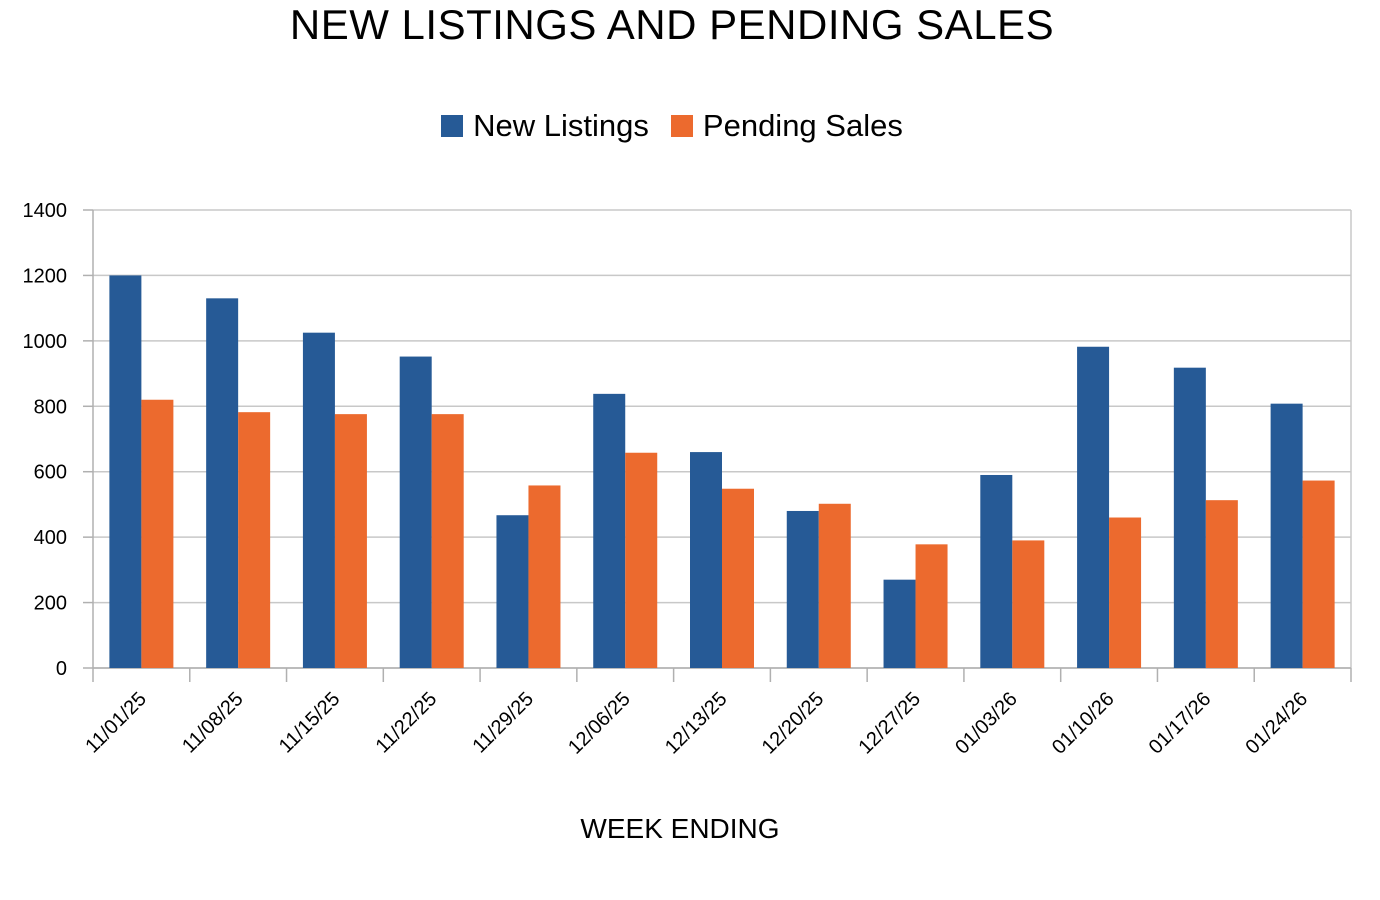 This screenshot has width=1380, height=900. I want to click on x-tick-label: 01/10/26, so click(1083, 723).